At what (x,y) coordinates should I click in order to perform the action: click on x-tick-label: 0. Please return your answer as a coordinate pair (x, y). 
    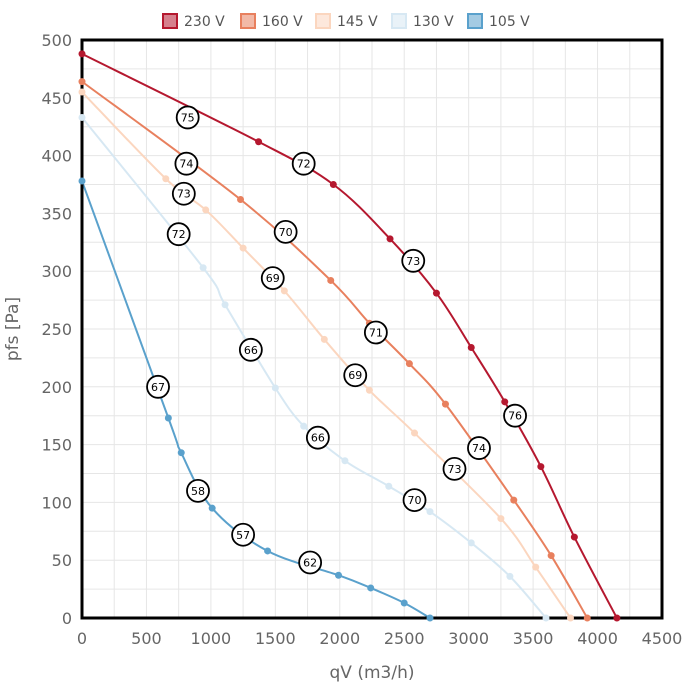
    Looking at the image, I should click on (82, 638).